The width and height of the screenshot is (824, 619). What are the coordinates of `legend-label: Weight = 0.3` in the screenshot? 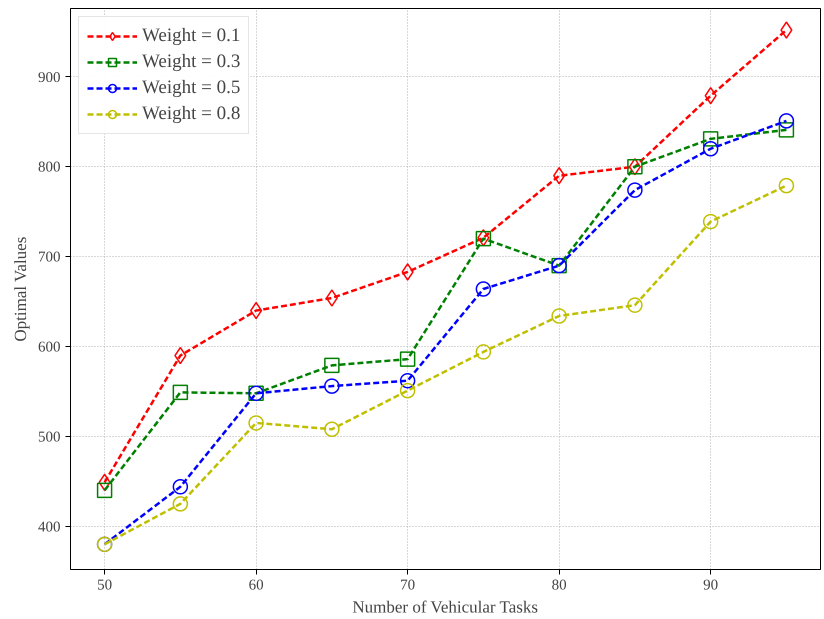 It's located at (191, 62).